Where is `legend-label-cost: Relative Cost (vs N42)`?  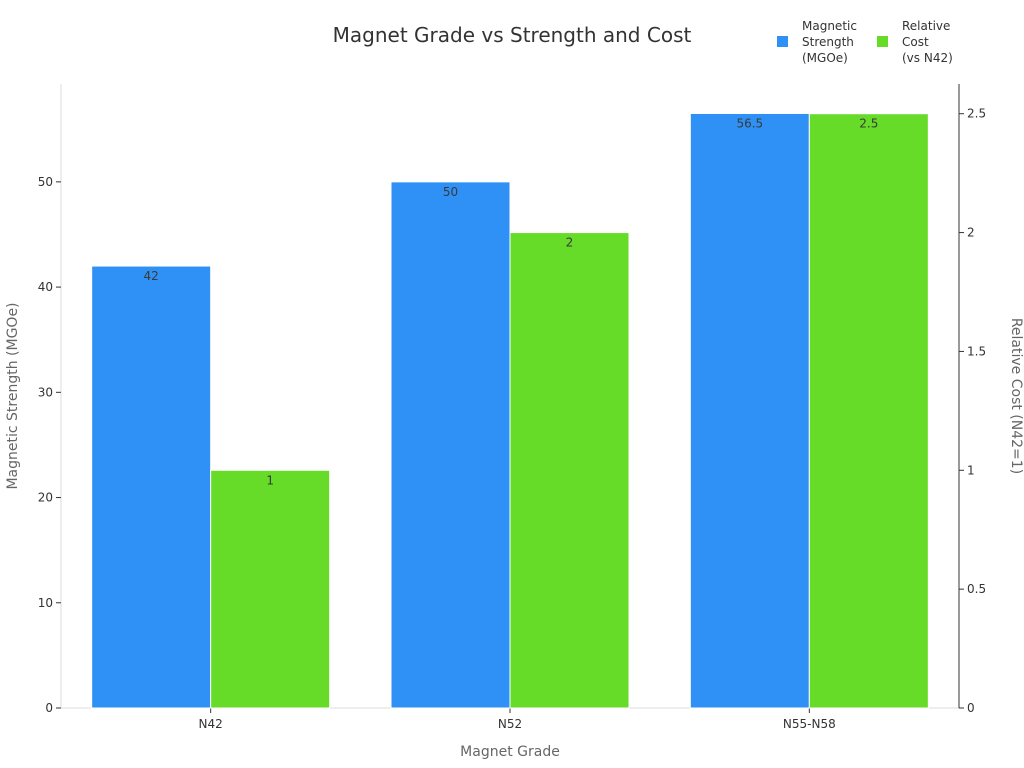
legend-label-cost: Relative Cost (vs N42) is located at coordinates (928, 42).